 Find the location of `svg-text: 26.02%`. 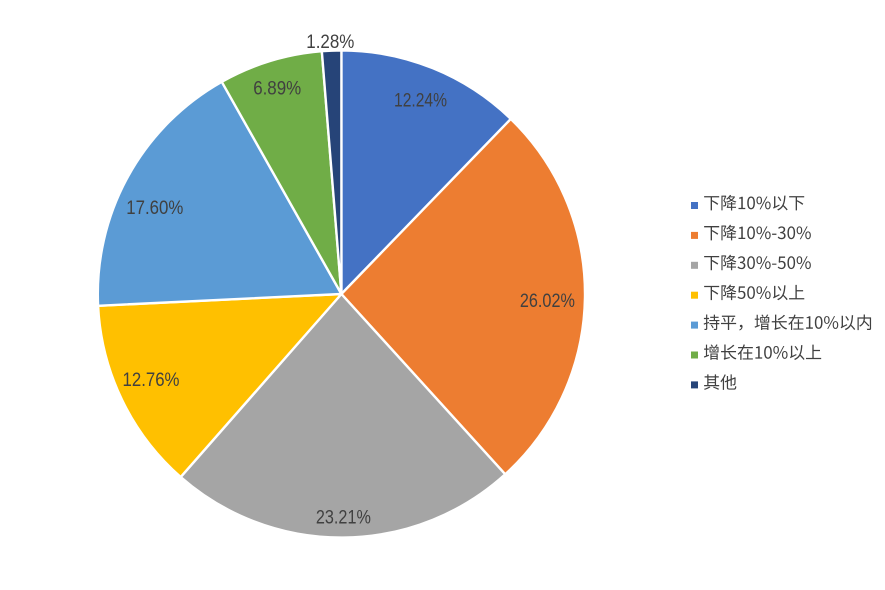

svg-text: 26.02% is located at coordinates (547, 301).